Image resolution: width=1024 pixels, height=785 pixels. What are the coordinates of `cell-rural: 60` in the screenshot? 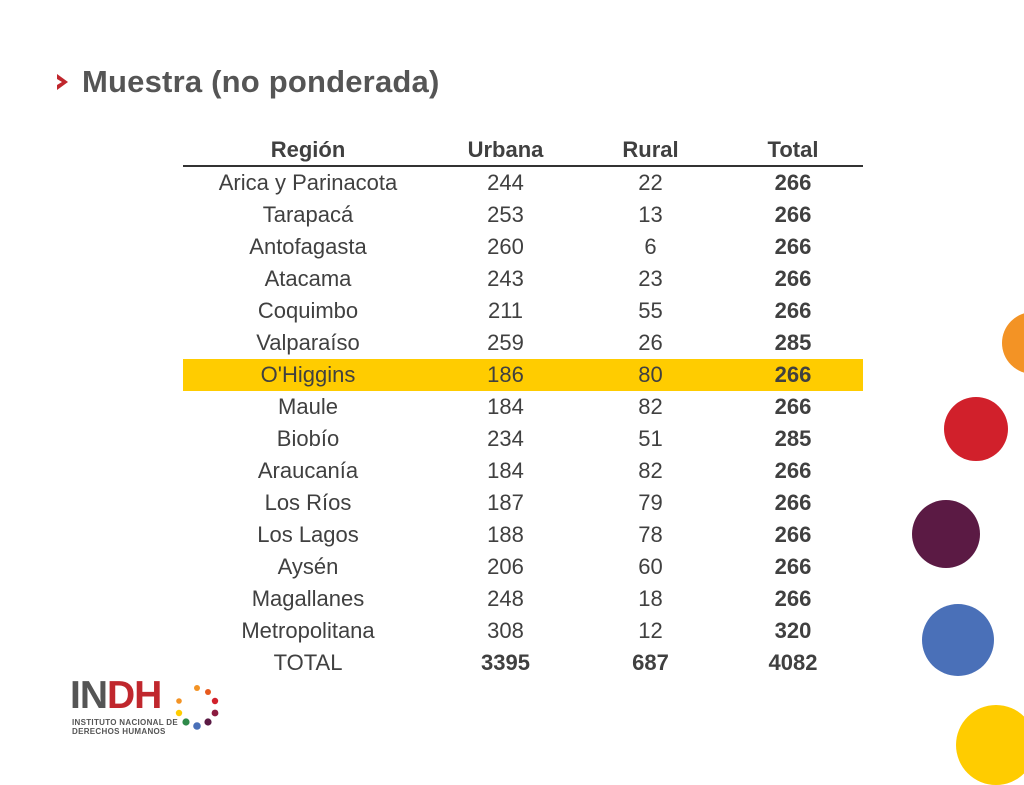 It's located at (650, 566).